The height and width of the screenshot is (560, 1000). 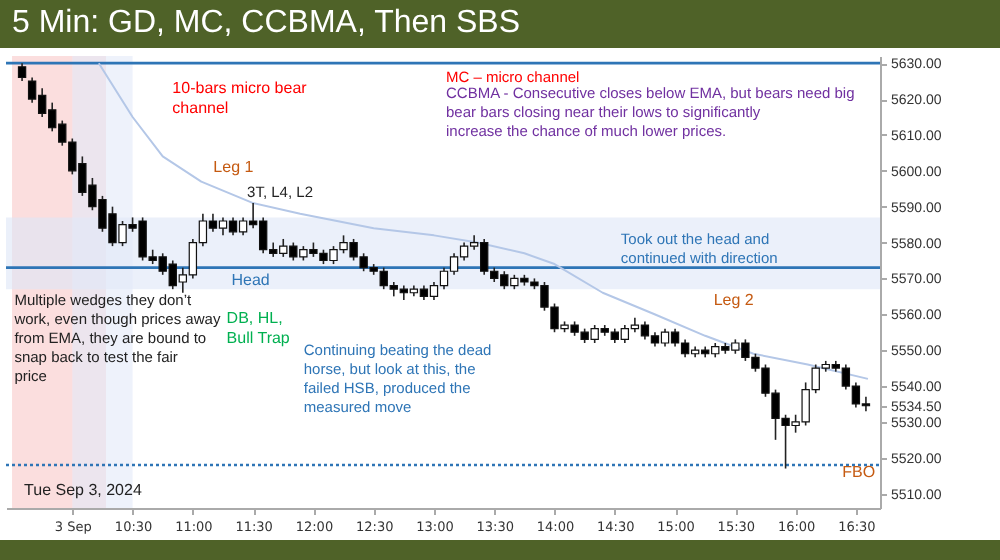 What do you see at coordinates (250, 280) in the screenshot?
I see `annotation: Head` at bounding box center [250, 280].